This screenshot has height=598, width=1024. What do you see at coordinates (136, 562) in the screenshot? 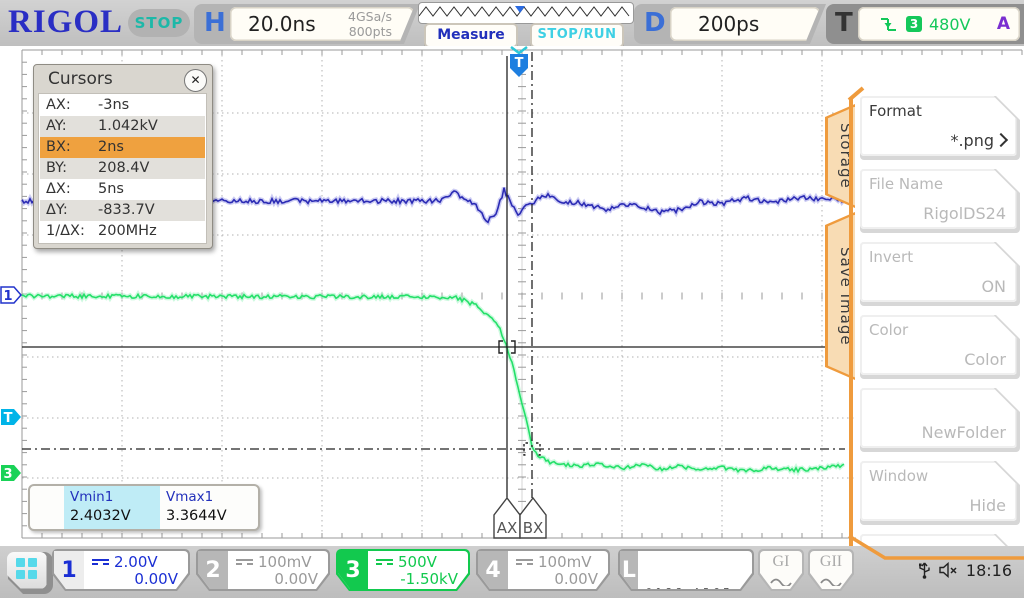
I see `channel-scale: 2.00V` at bounding box center [136, 562].